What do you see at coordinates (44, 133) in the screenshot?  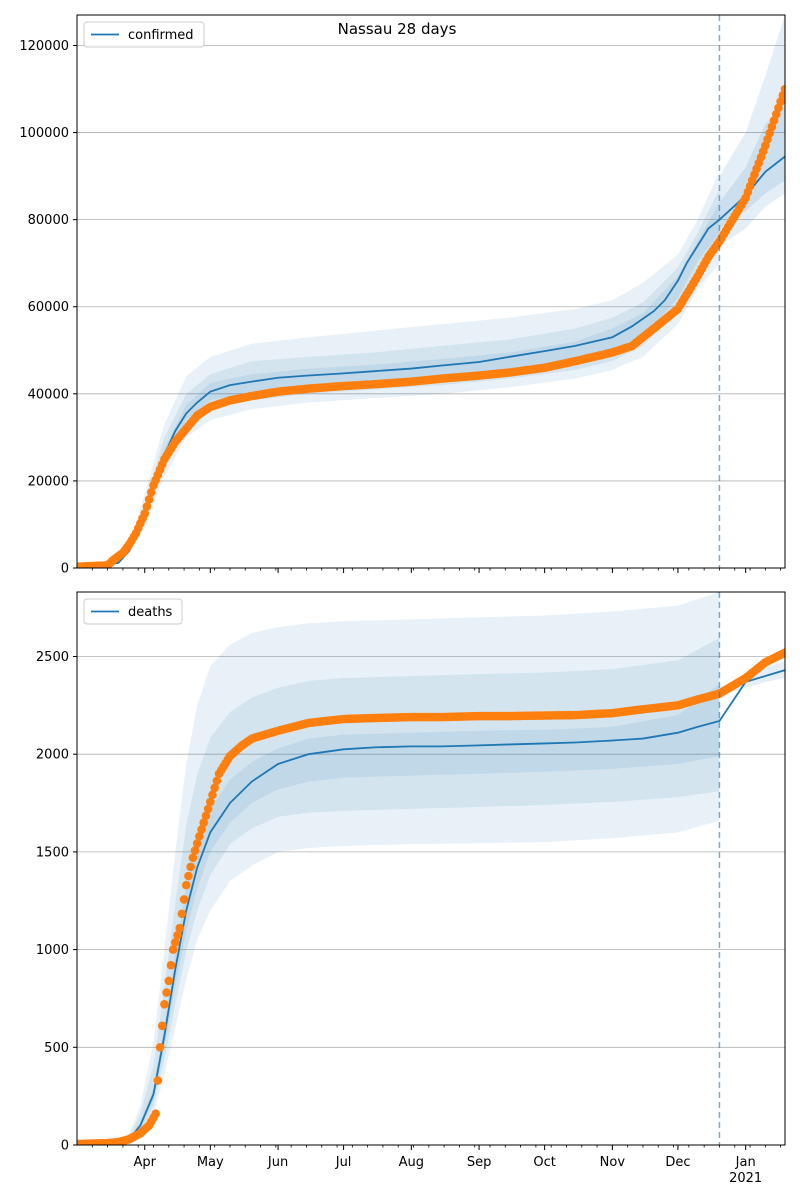 I see `y-tick-label: 100000` at bounding box center [44, 133].